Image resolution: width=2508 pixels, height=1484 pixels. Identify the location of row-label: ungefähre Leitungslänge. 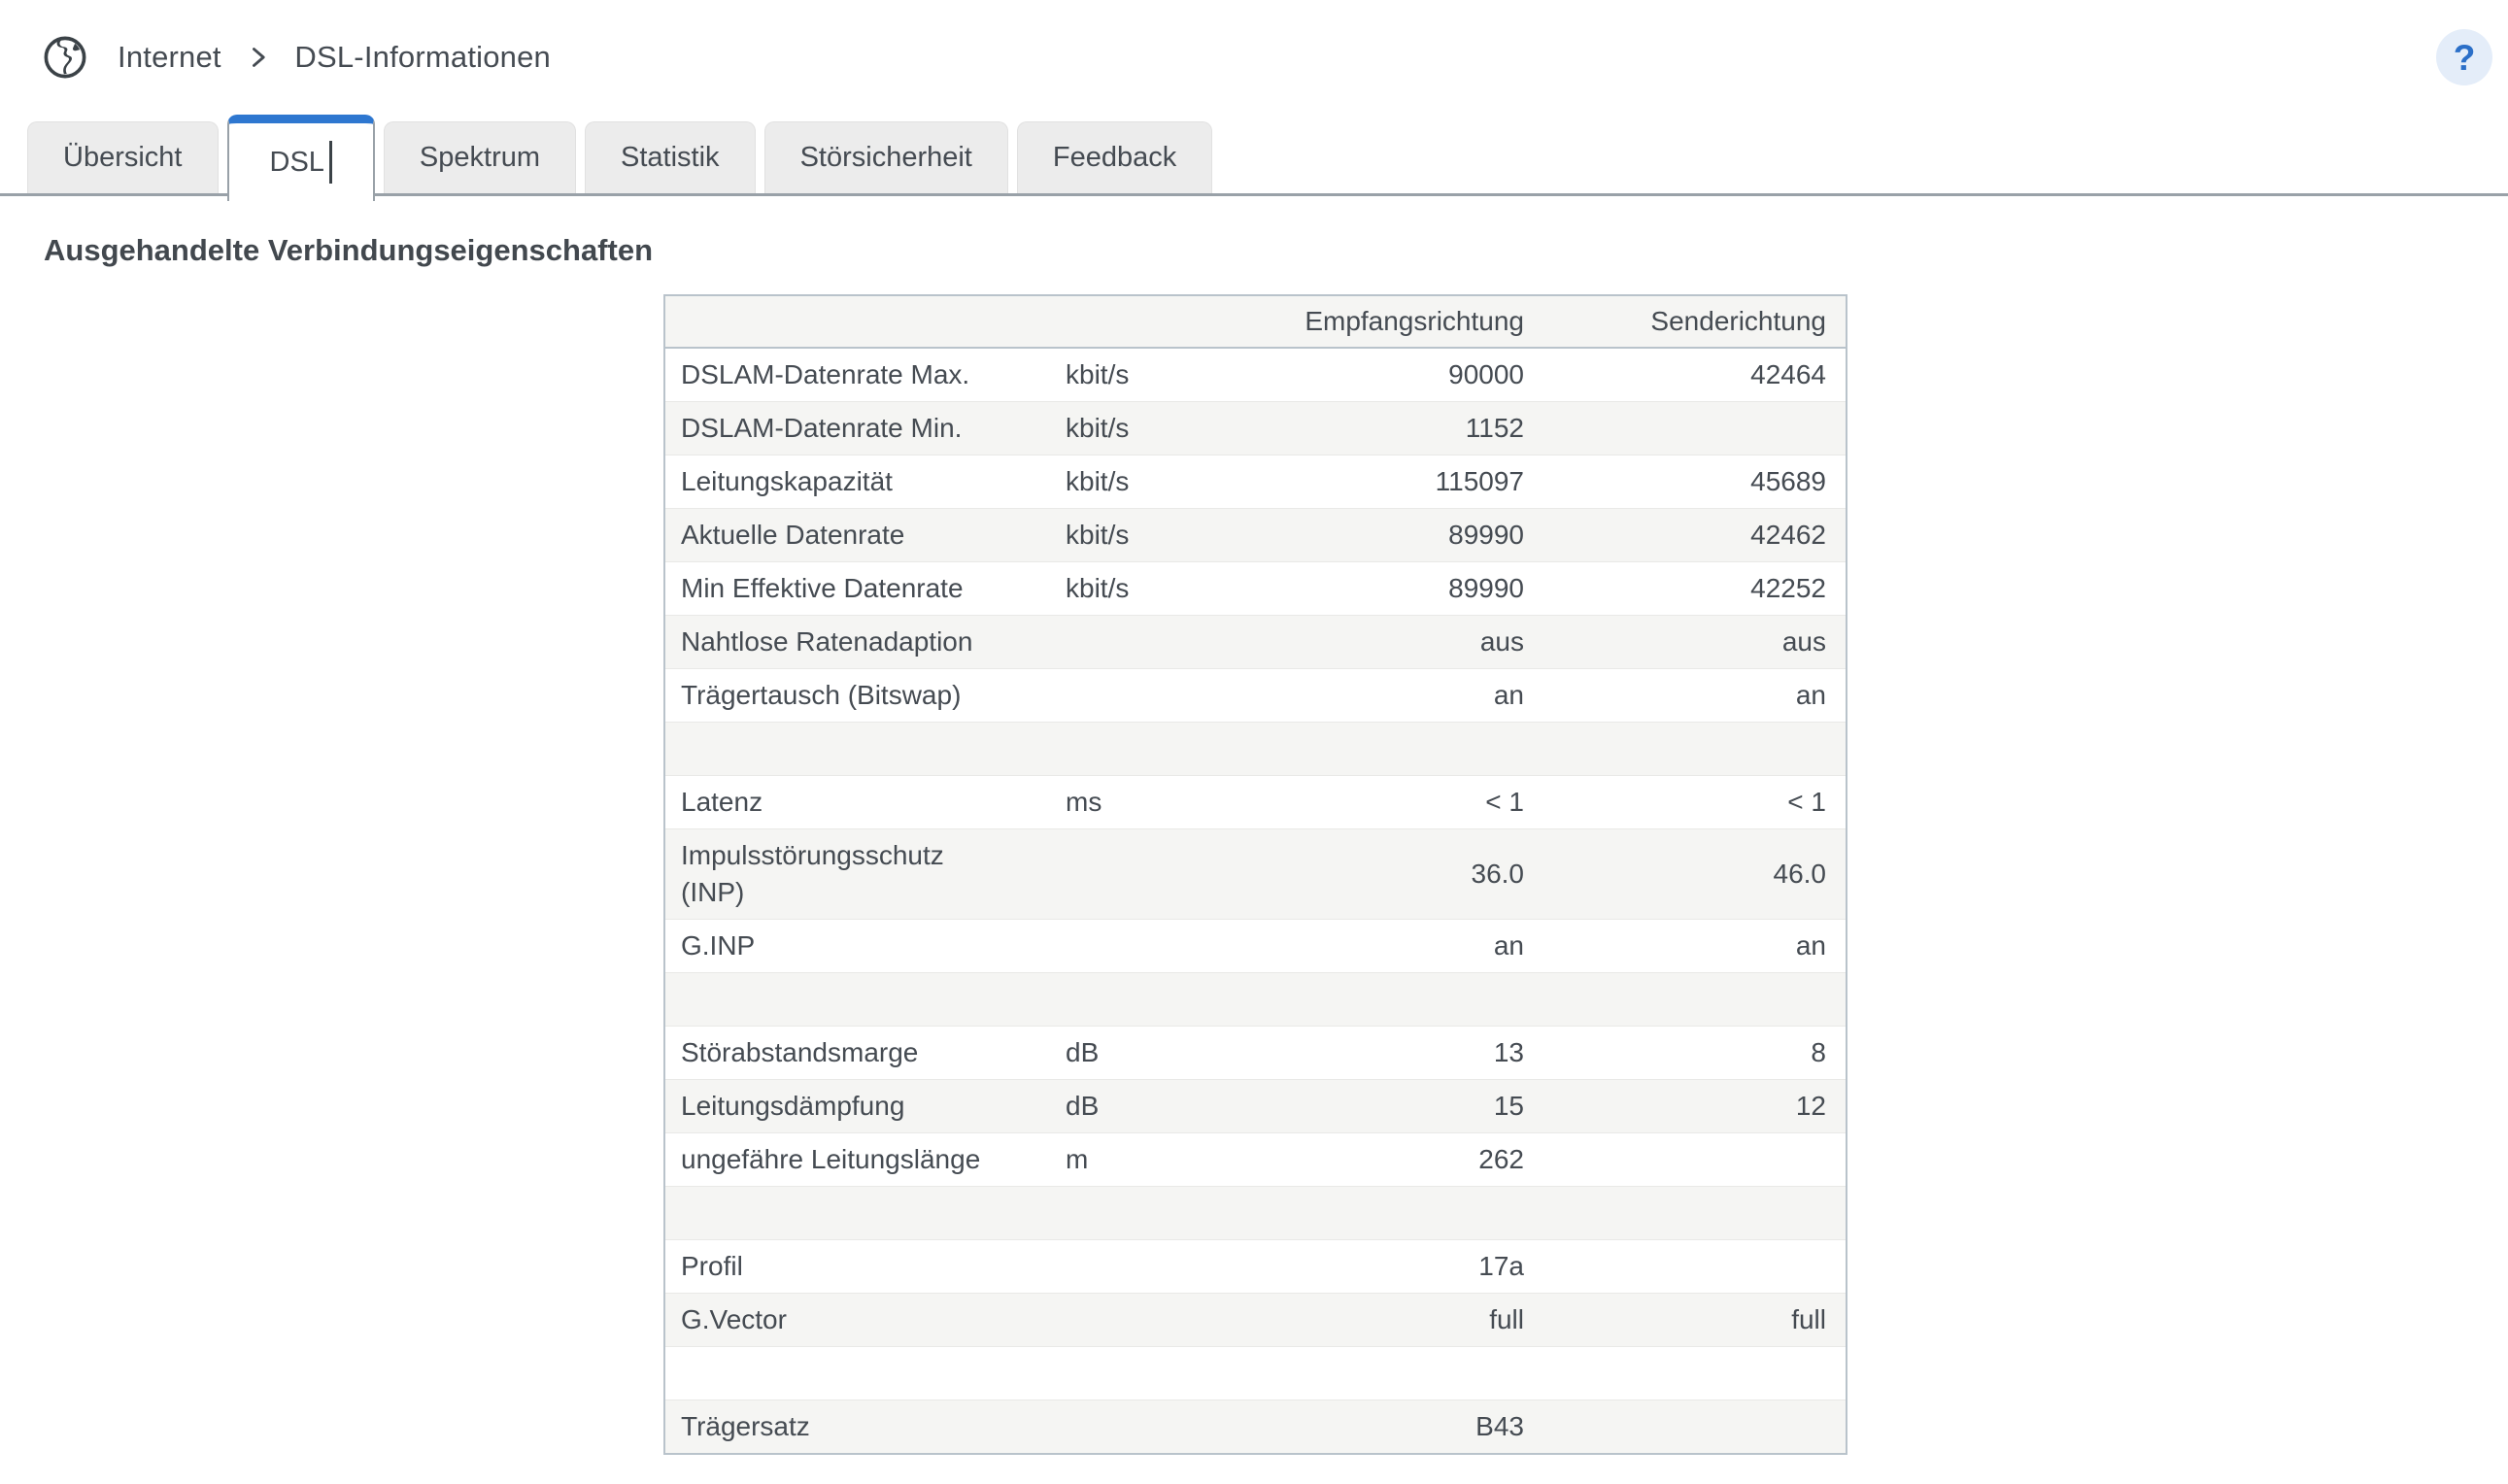
(865, 1159).